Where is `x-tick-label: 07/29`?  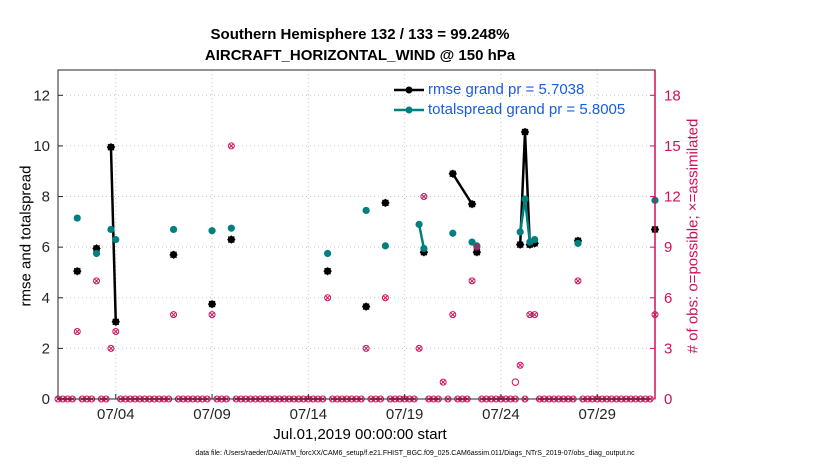
x-tick-label: 07/29 is located at coordinates (597, 414).